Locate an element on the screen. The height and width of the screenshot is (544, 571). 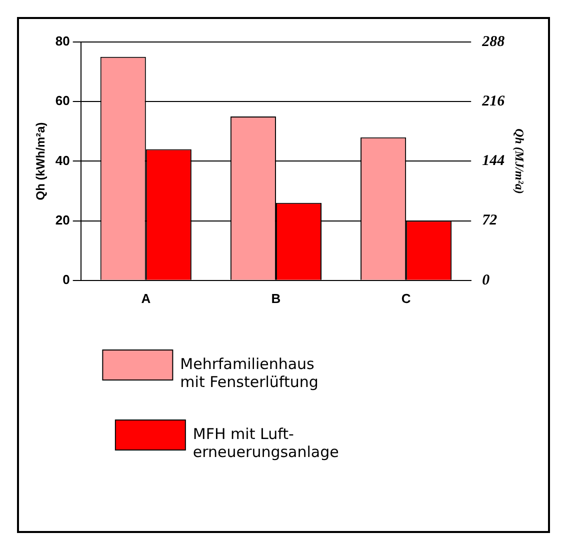
y-axis-title: Qh (kWh/m²a) is located at coordinates (41, 161).